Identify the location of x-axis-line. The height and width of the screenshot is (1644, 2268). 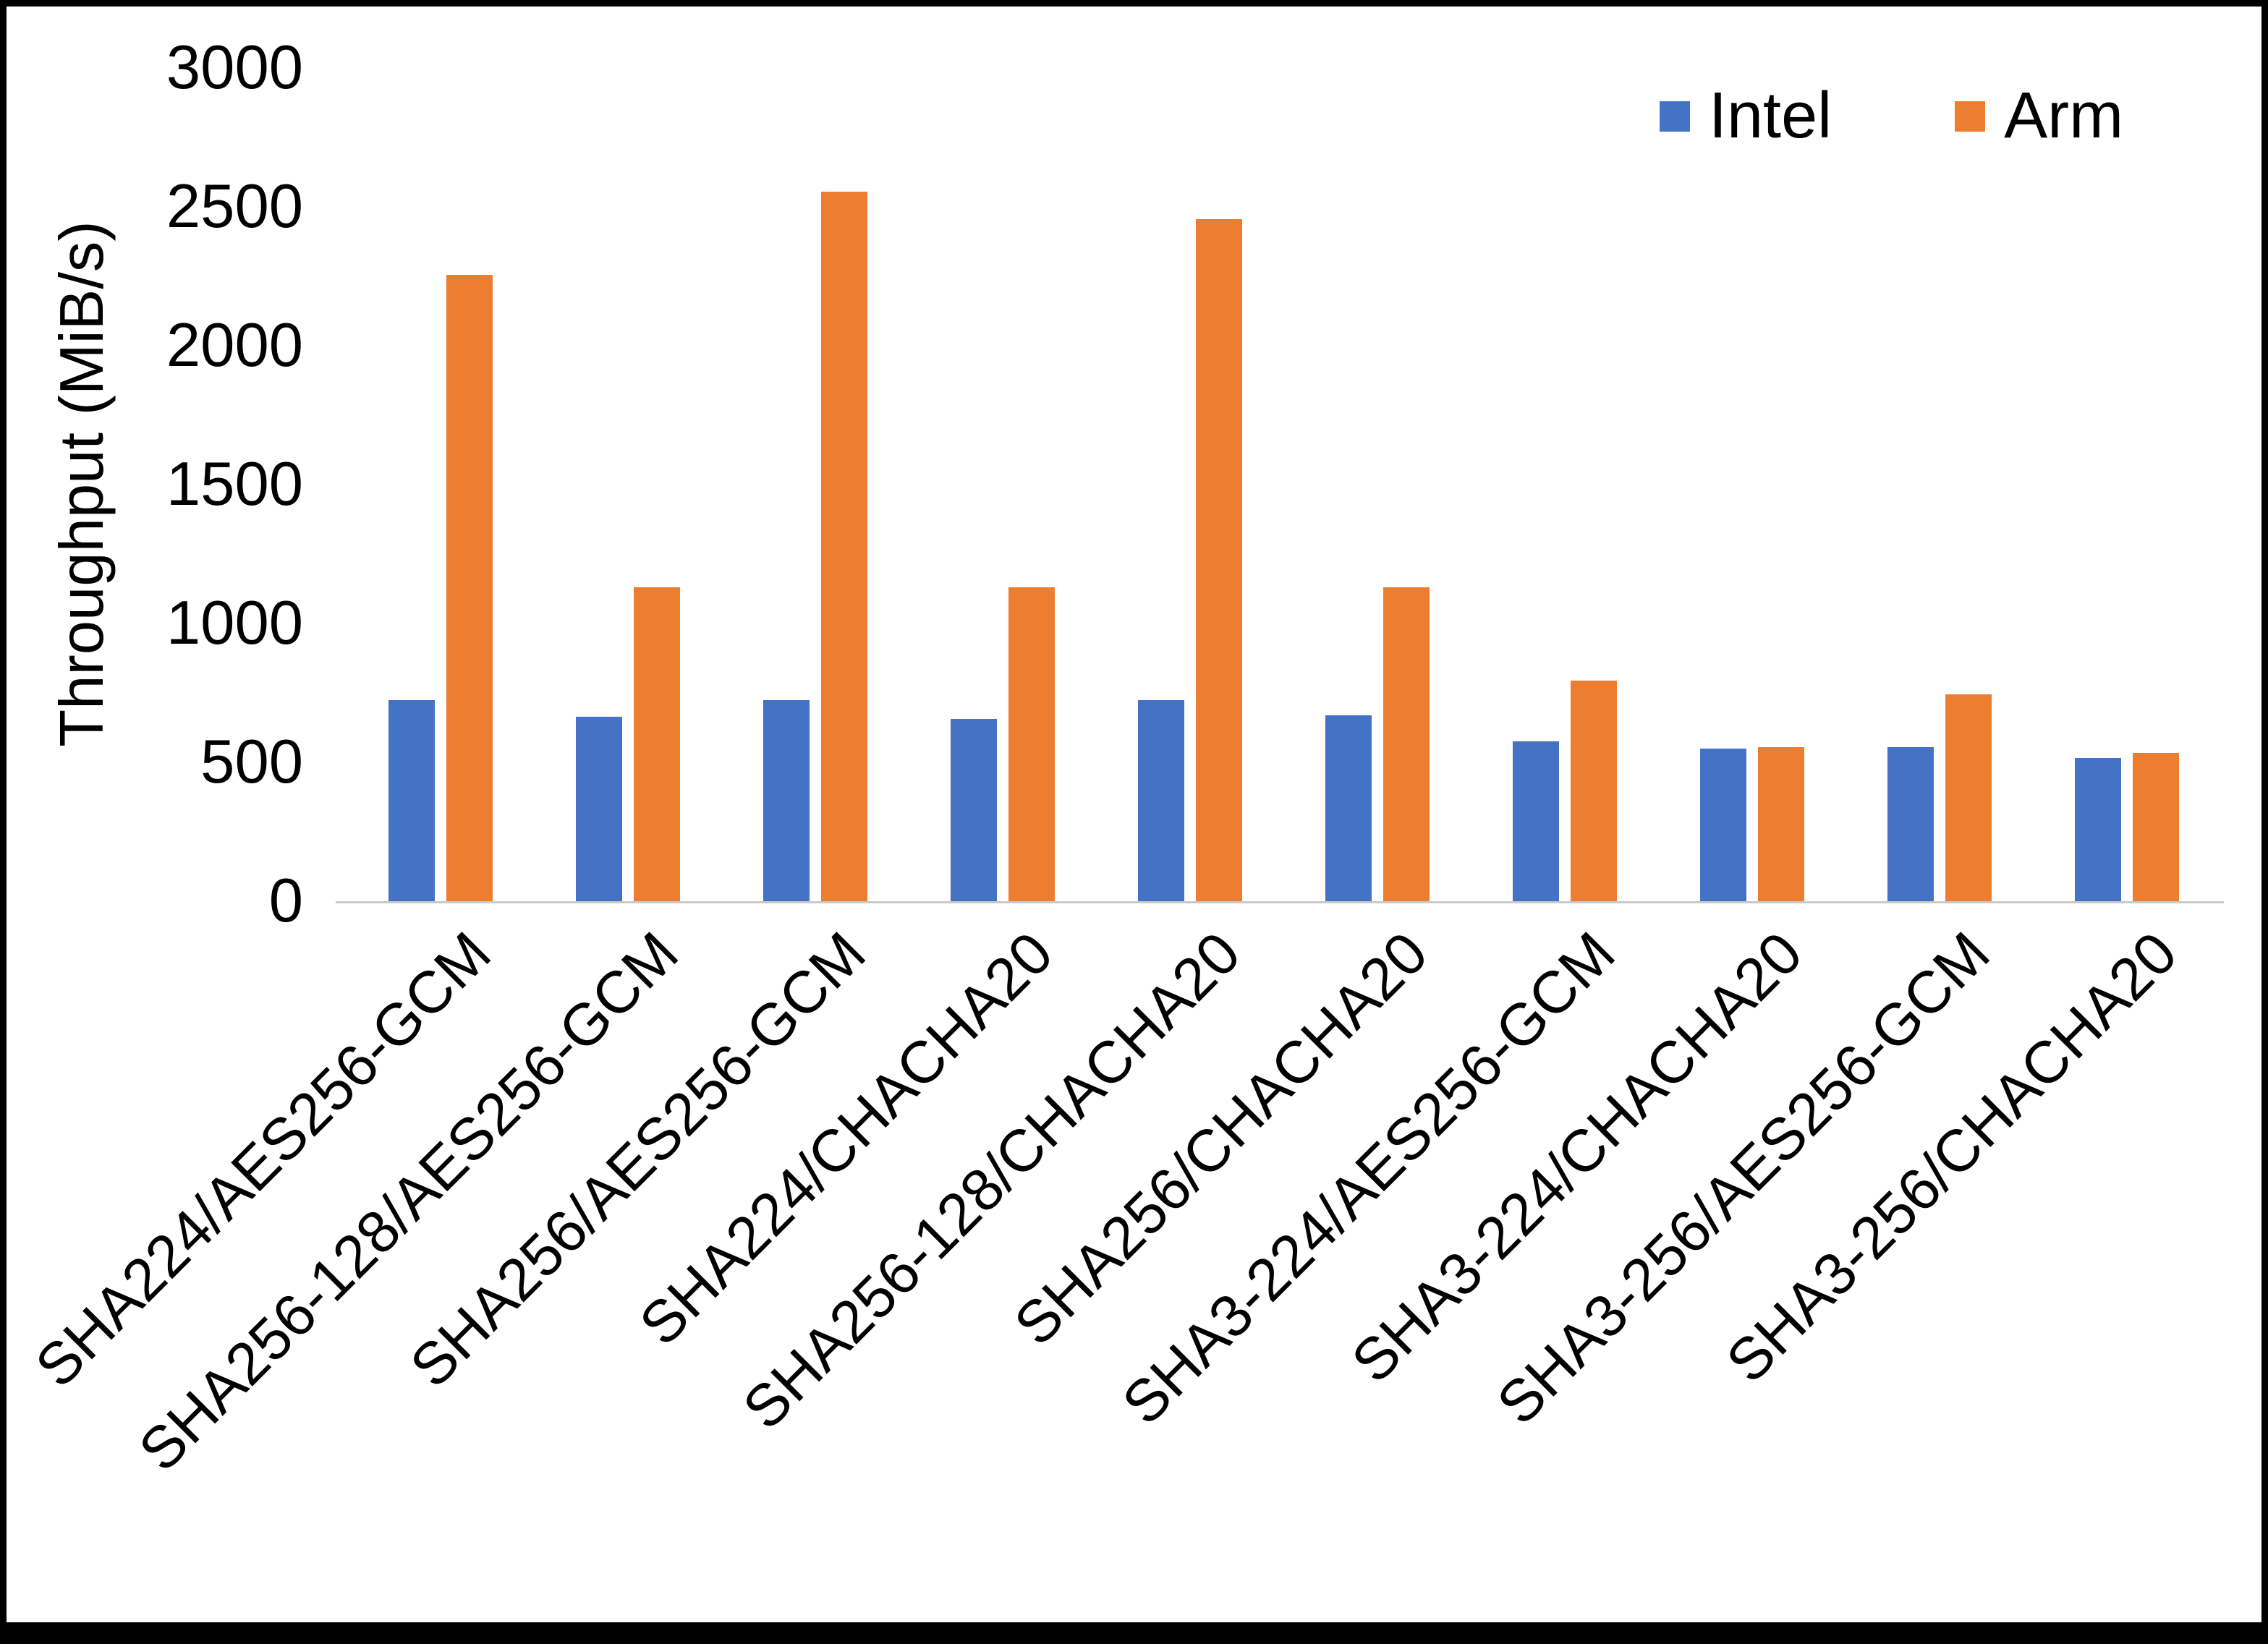
(1280, 902).